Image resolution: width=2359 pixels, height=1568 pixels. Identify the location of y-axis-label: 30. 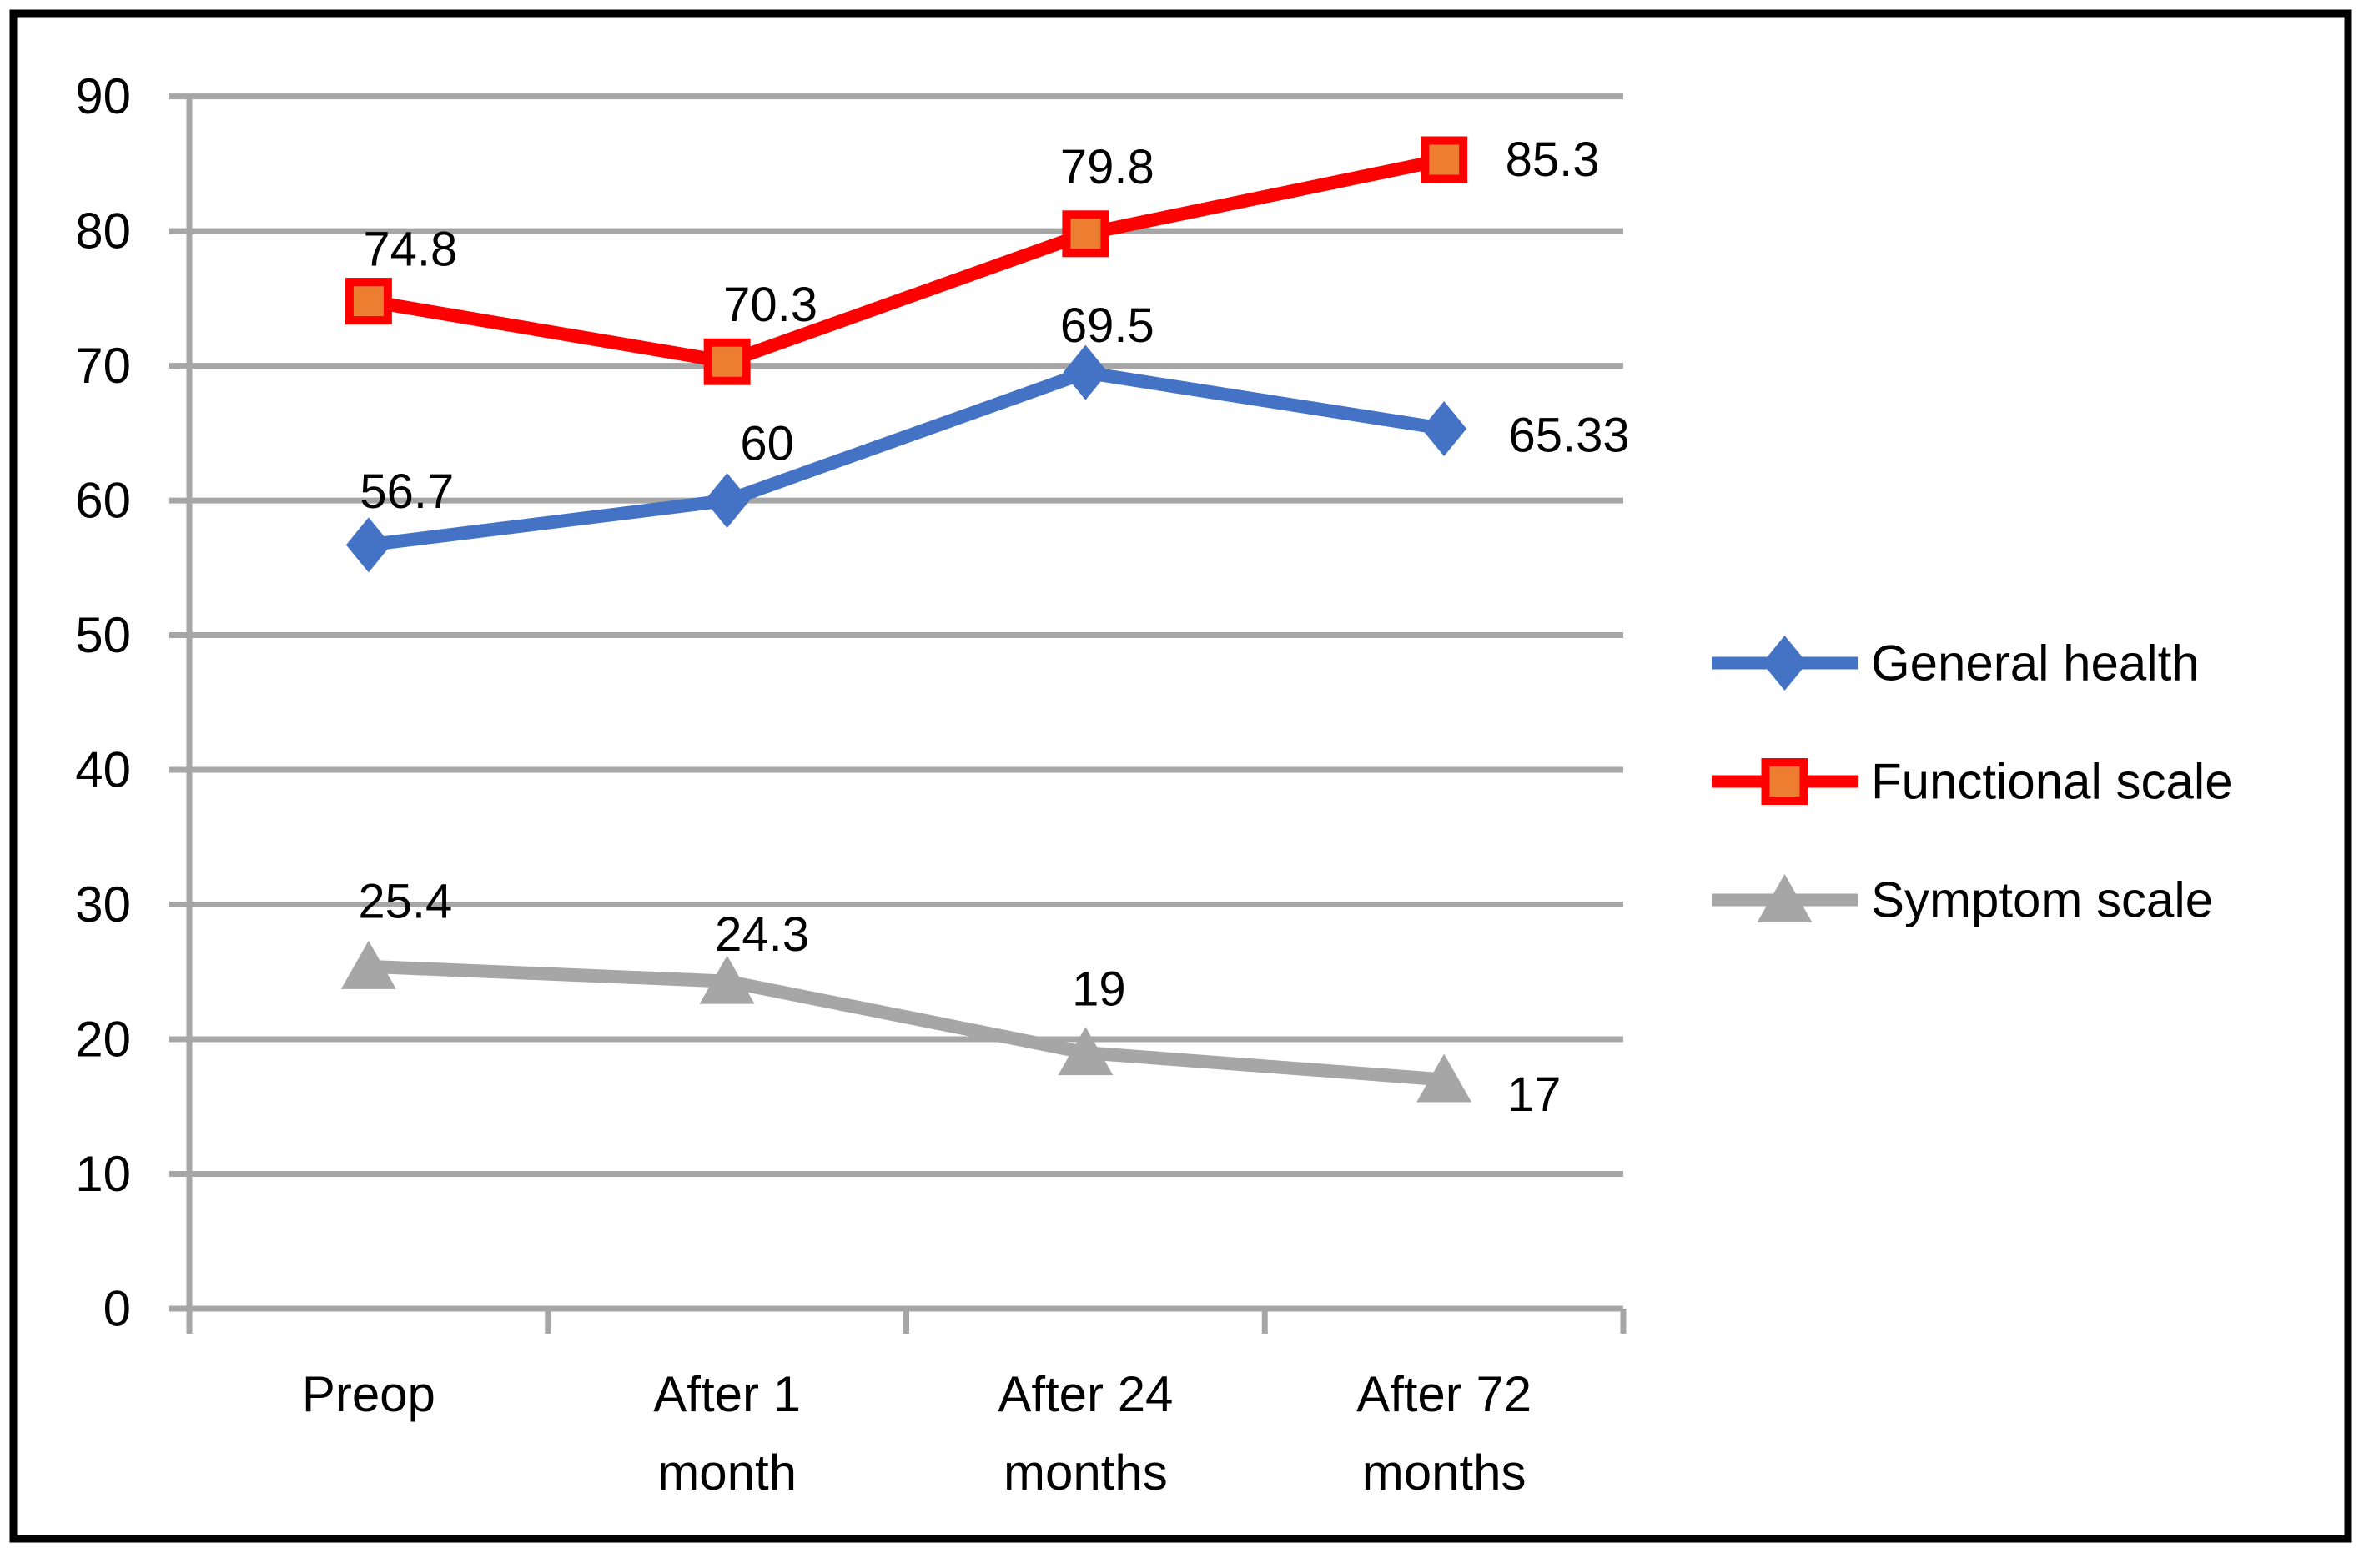
(103, 904).